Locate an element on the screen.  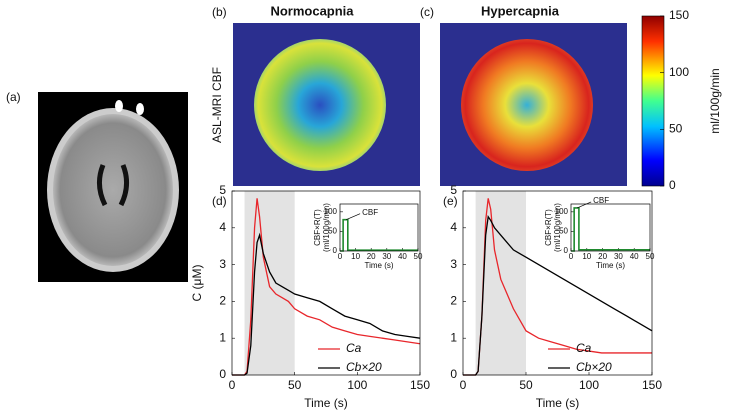
colorbar-tick-label: 100 is located at coordinates (679, 72).